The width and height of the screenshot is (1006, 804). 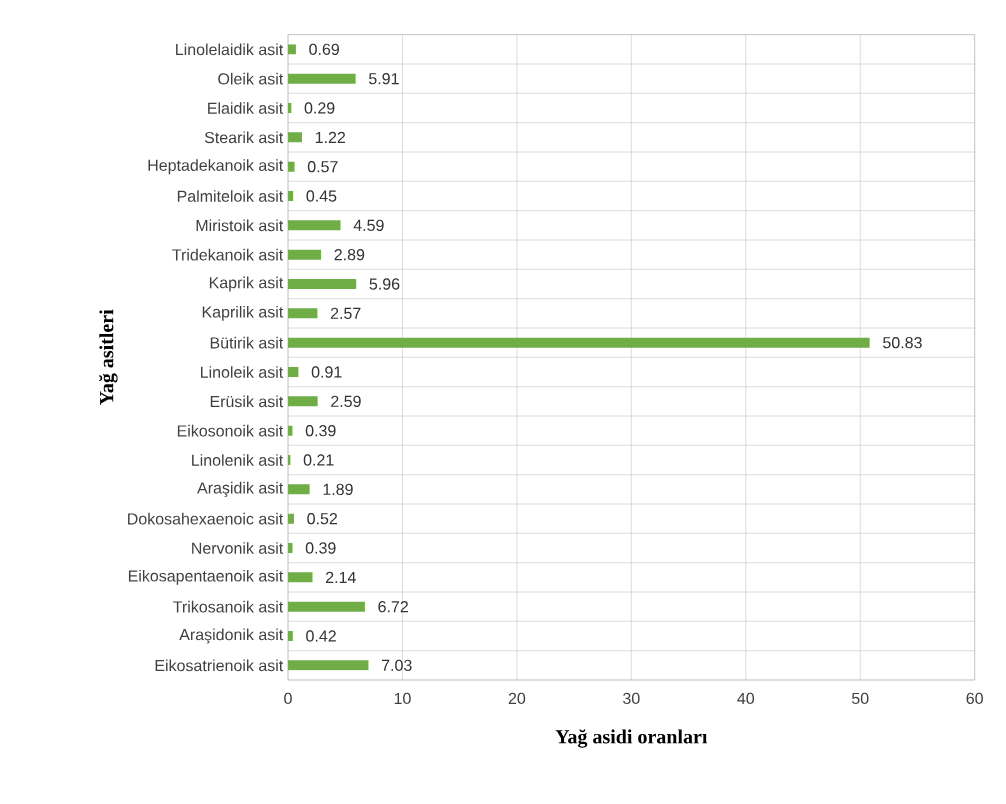 What do you see at coordinates (318, 460) in the screenshot?
I see `data-label: 0.21` at bounding box center [318, 460].